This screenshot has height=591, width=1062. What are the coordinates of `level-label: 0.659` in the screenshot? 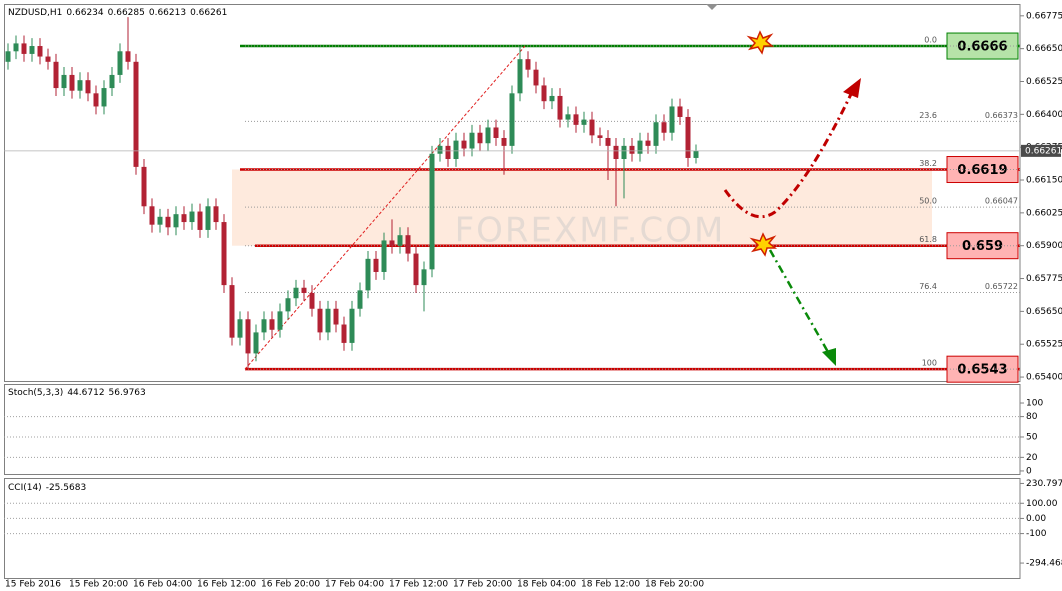 It's located at (982, 246).